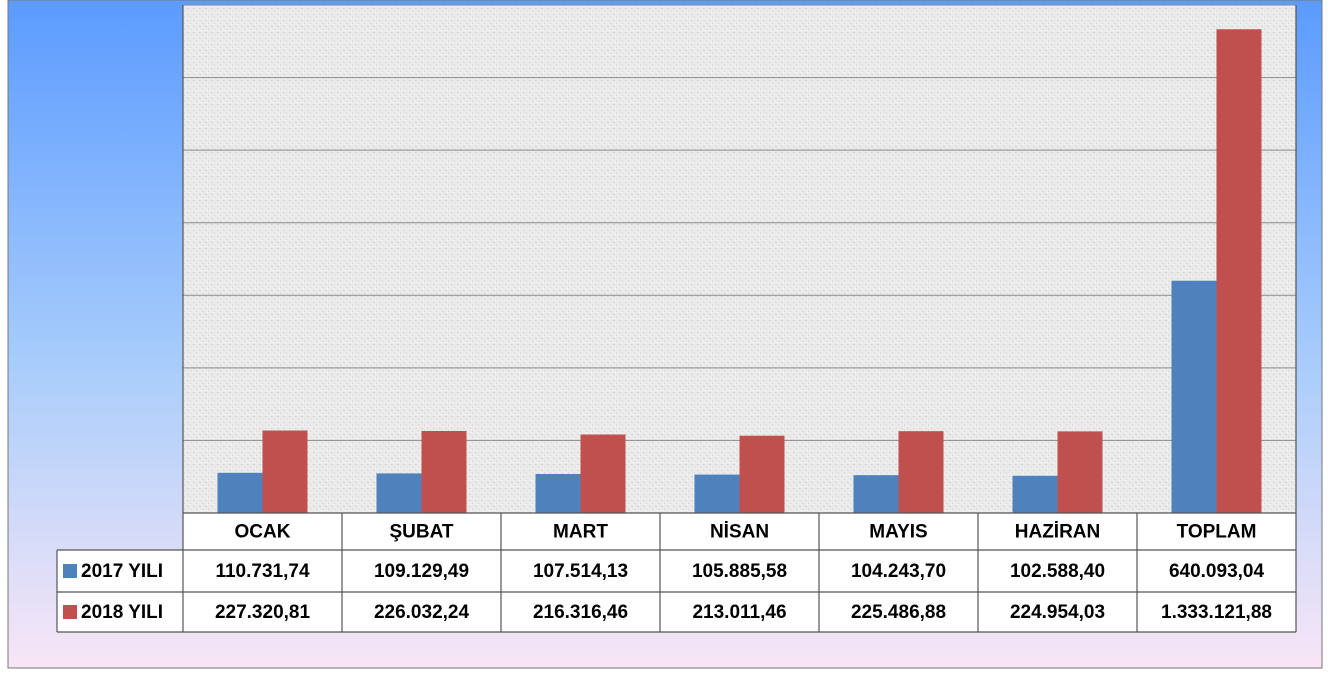 This screenshot has width=1330, height=677. I want to click on x-tick-label: NİSAN, so click(739, 532).